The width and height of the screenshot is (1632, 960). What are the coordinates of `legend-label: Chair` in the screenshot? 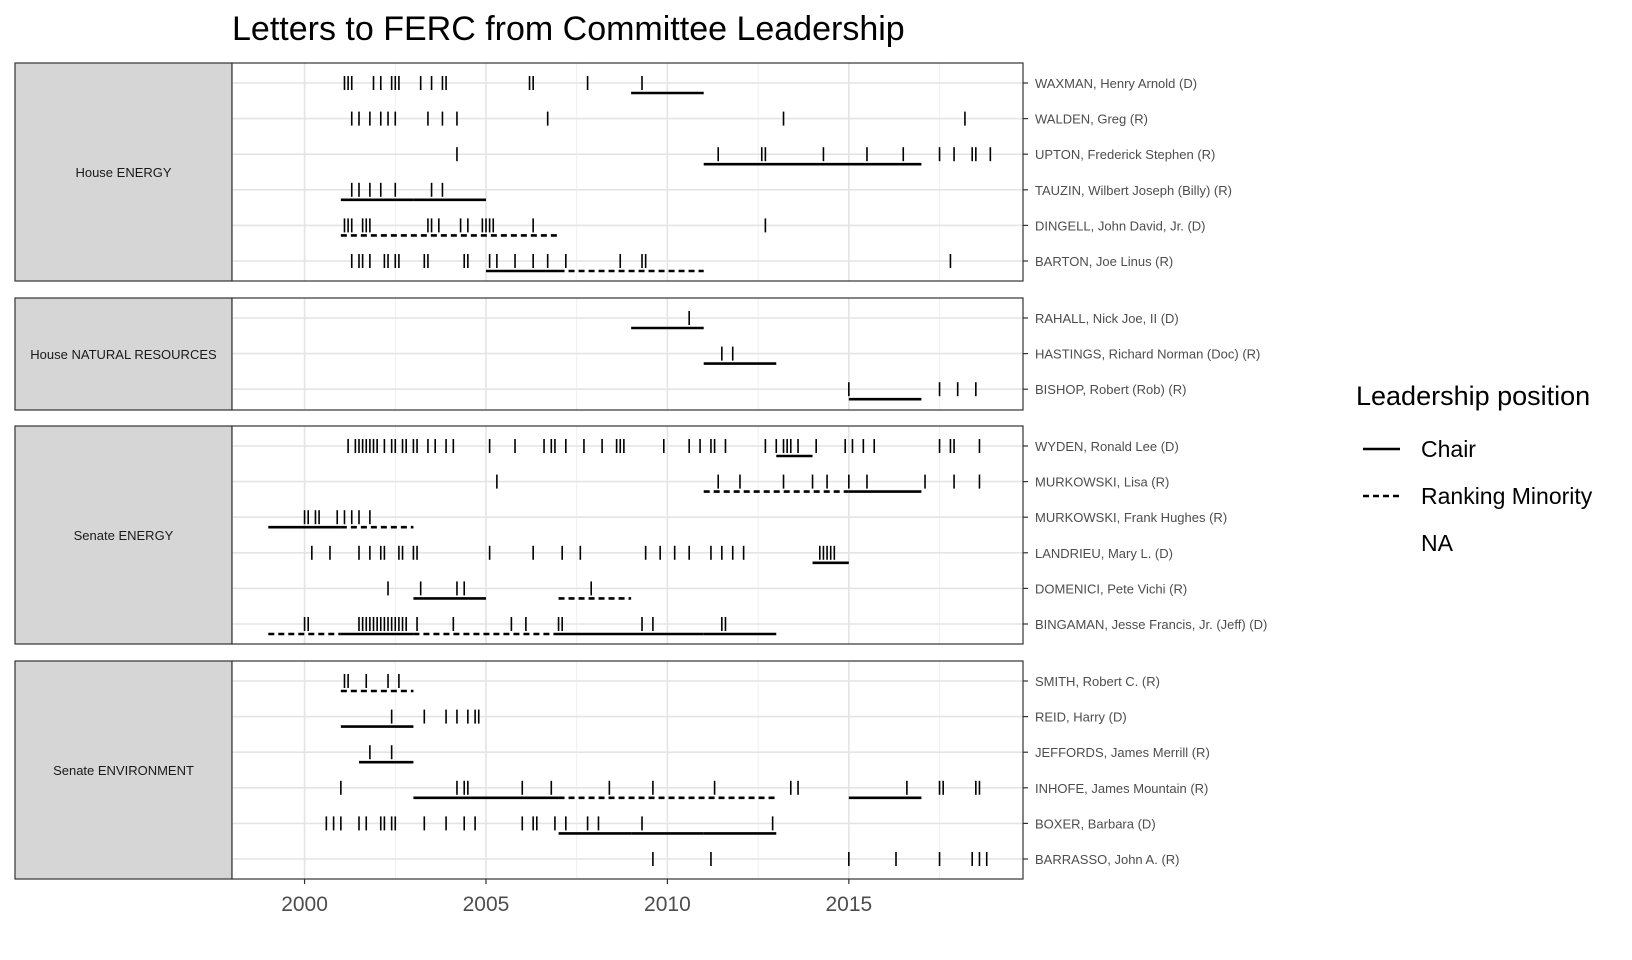 It's located at (1448, 449).